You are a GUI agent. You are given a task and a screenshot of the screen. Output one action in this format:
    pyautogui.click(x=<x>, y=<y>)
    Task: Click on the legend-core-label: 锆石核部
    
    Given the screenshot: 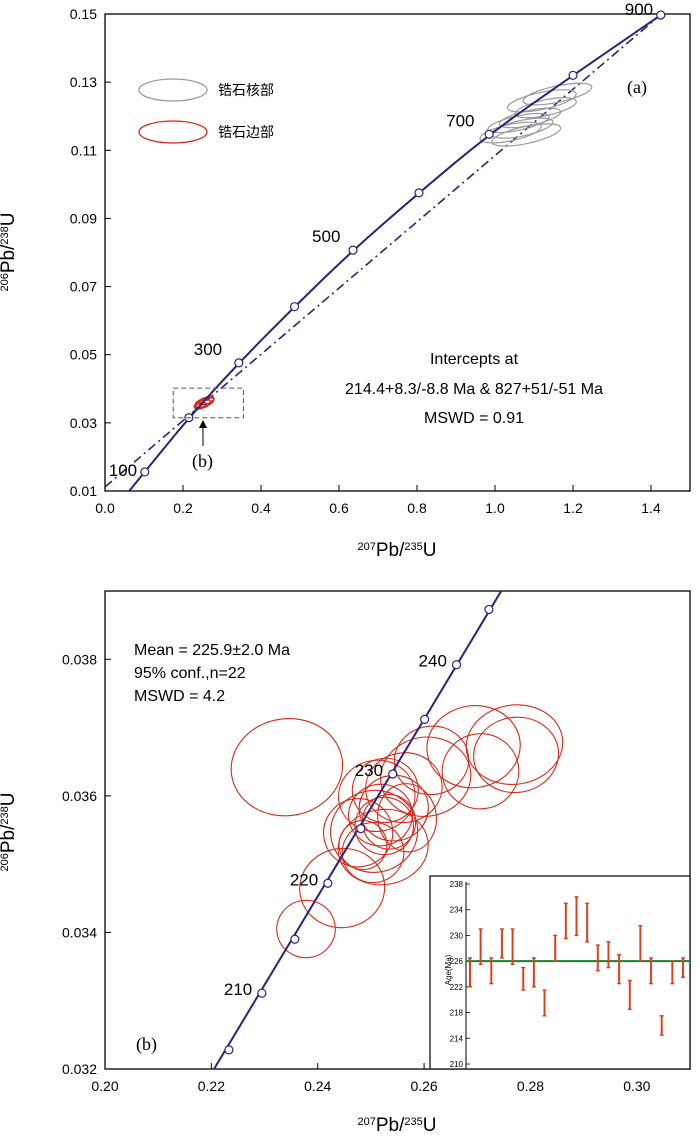 What is the action you would take?
    pyautogui.click(x=246, y=91)
    